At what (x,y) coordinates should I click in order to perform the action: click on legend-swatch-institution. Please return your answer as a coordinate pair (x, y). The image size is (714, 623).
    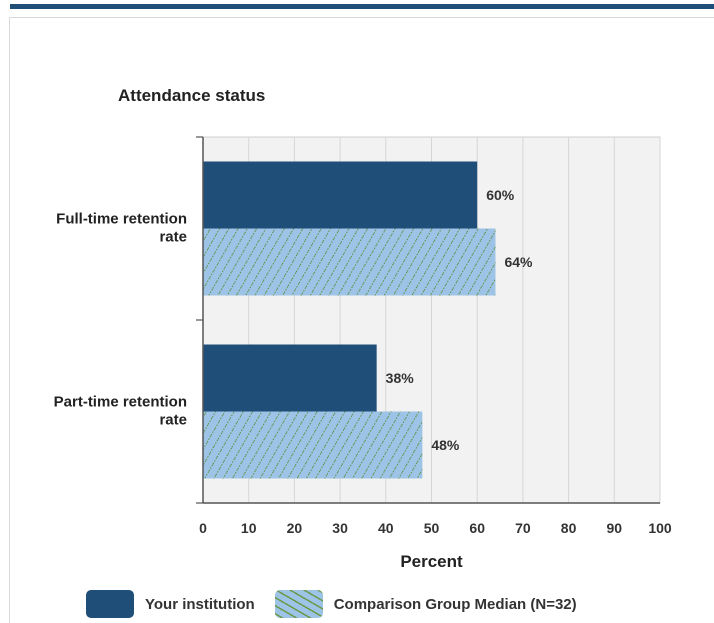
    Looking at the image, I should click on (110, 604).